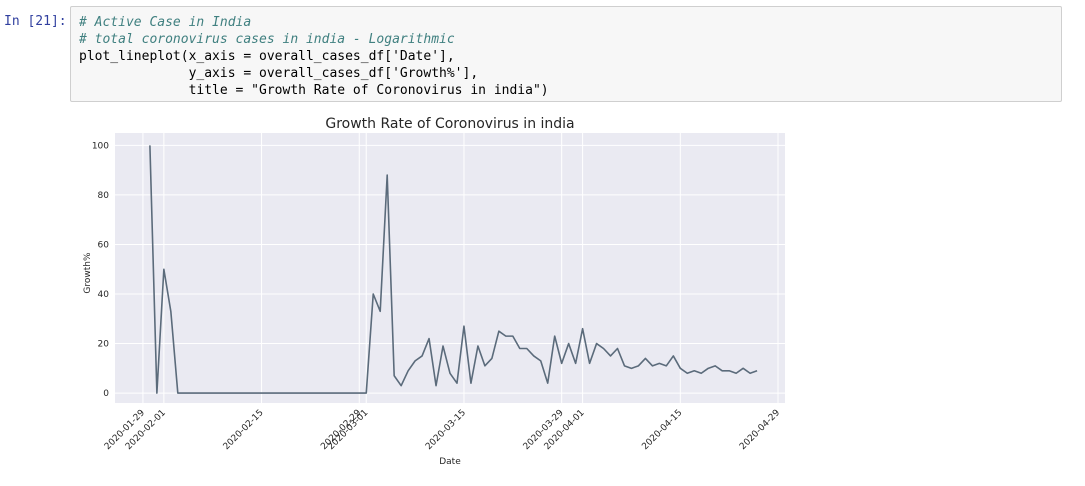  What do you see at coordinates (566, 73) in the screenshot?
I see `code-line: y_axis = overall_cases_df['Growth%'],` at bounding box center [566, 73].